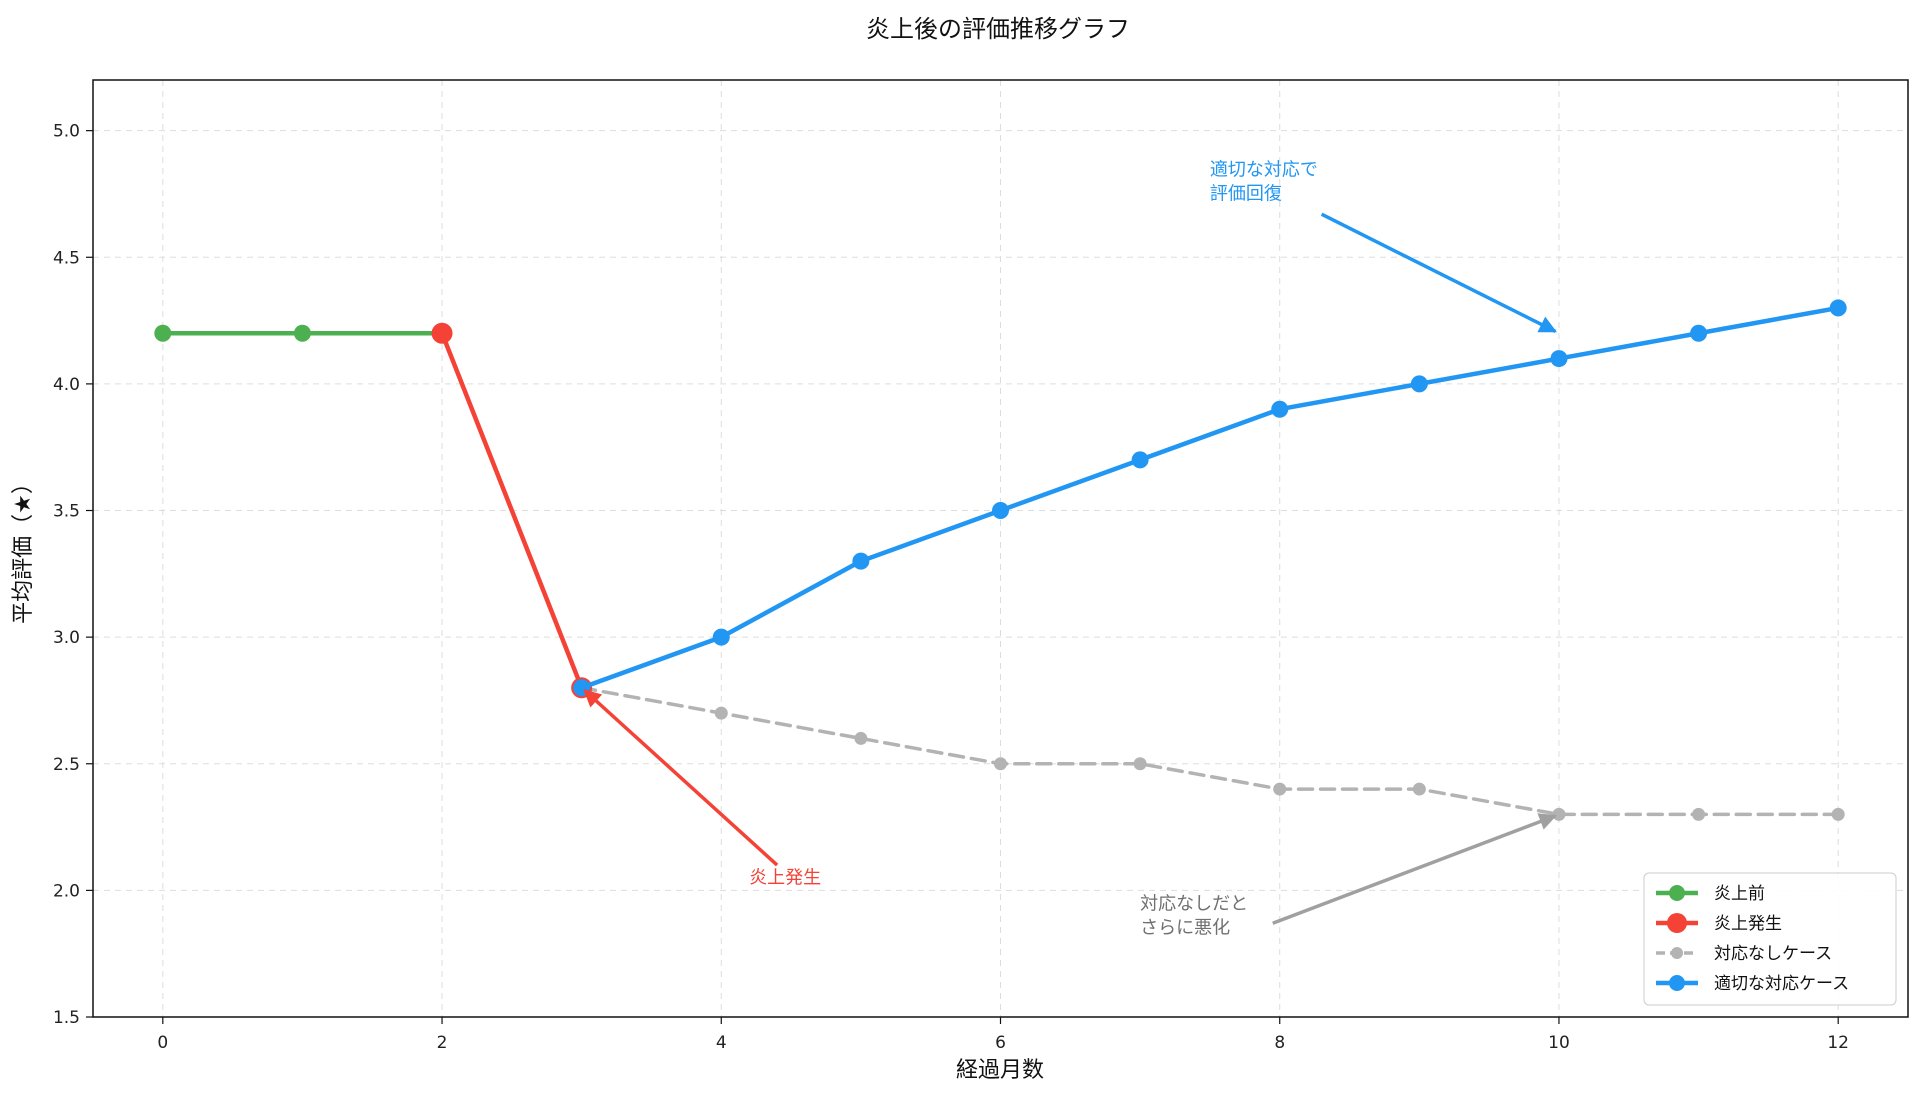  Describe the element at coordinates (1246, 193) in the screenshot. I see `annotation-text: 評価回復` at that location.